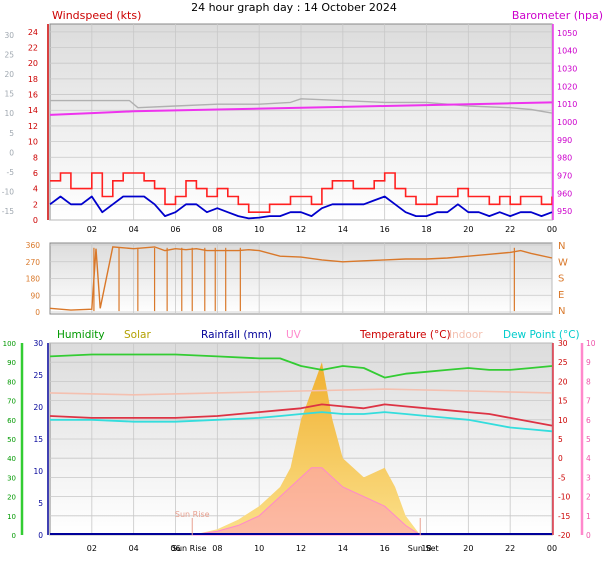  What do you see at coordinates (33, 262) in the screenshot?
I see `direction-tick-label: 270` at bounding box center [33, 262].